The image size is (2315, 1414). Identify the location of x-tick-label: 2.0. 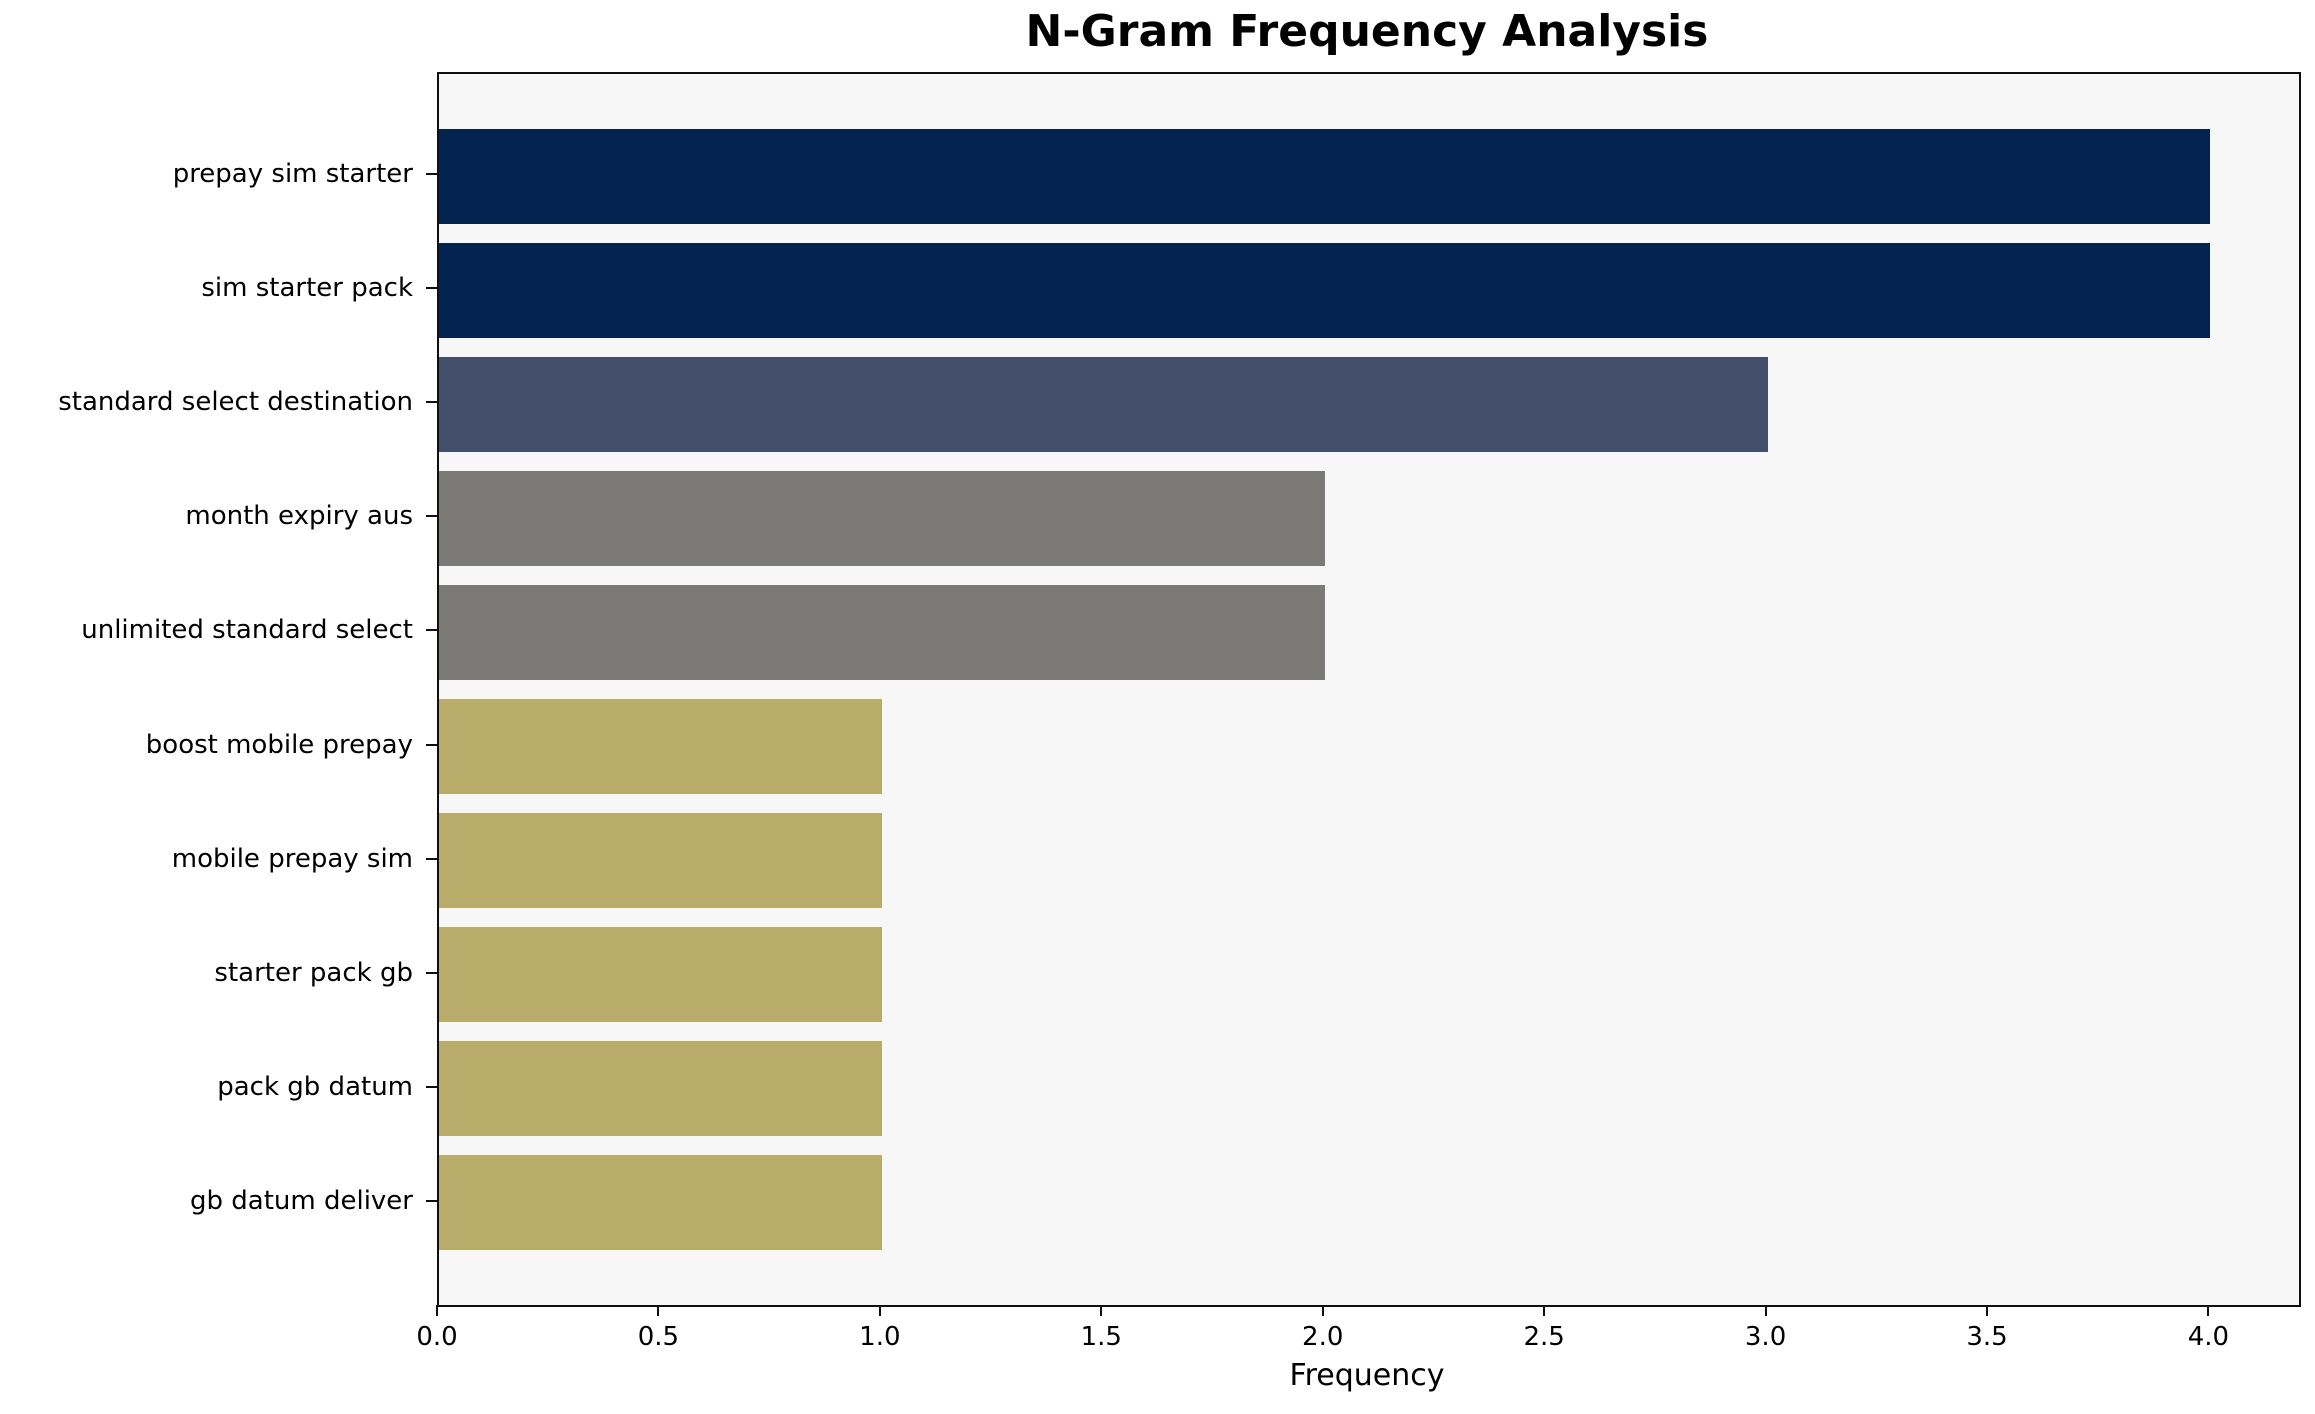
(1323, 1337).